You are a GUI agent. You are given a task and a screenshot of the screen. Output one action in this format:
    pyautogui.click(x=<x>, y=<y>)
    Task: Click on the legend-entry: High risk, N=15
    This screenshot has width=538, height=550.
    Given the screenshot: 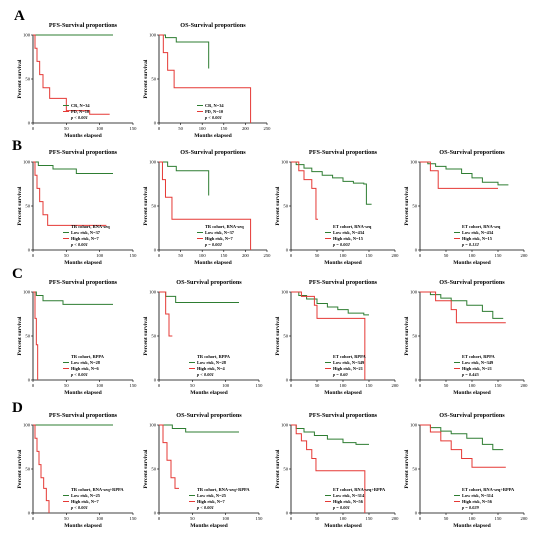 What is the action you would take?
    pyautogui.click(x=477, y=238)
    